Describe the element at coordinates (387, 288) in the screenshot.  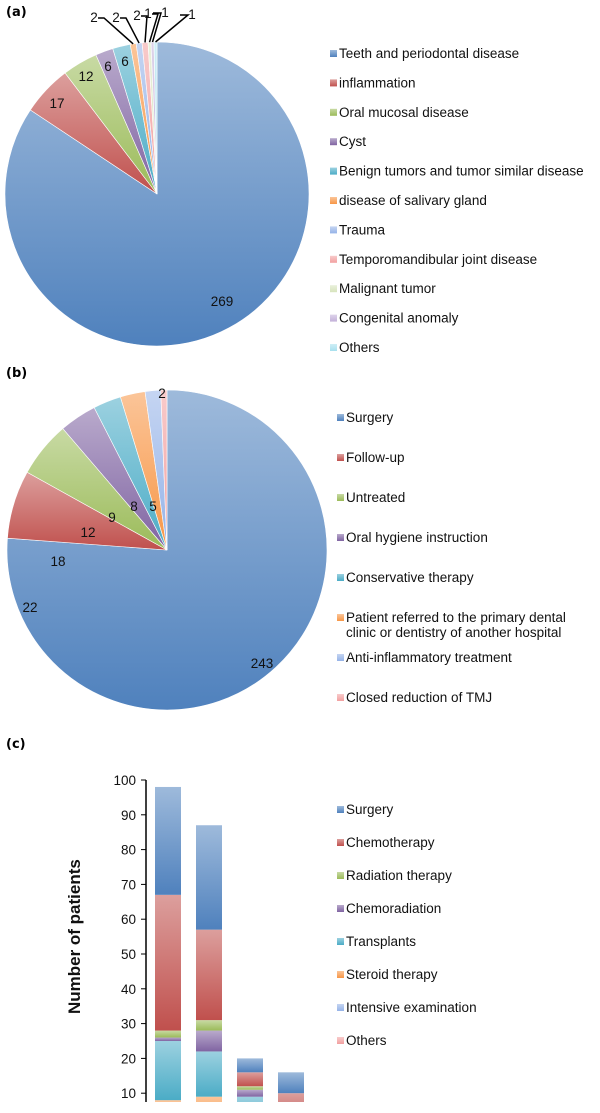
I see `legend-entry: Malignant tumor` at that location.